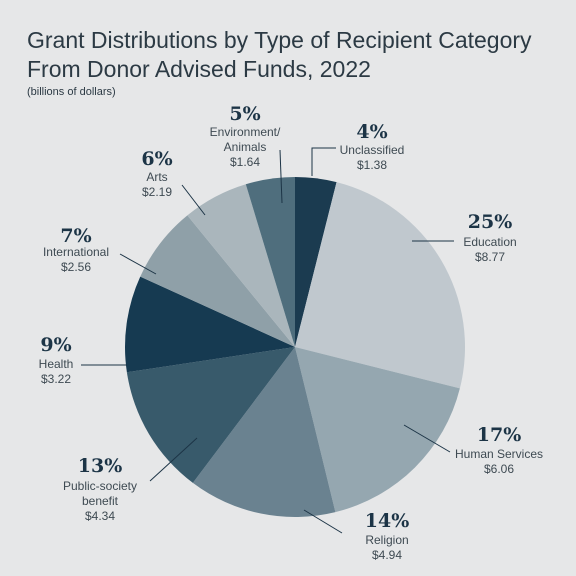  I want to click on pie-slice-unclassified, so click(316, 262).